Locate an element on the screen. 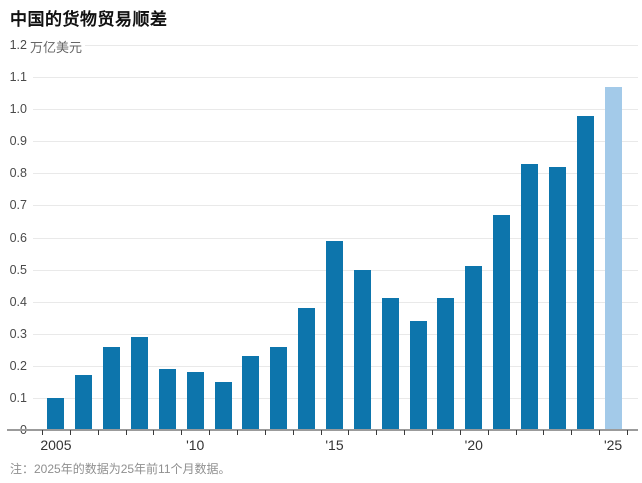  y-axis-label: 0.6 is located at coordinates (18, 237).